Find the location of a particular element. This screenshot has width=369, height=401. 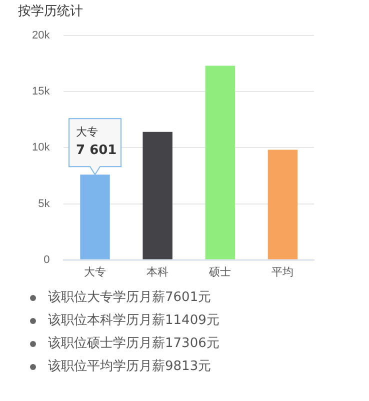

y-tick-label: 20k is located at coordinates (41, 36).